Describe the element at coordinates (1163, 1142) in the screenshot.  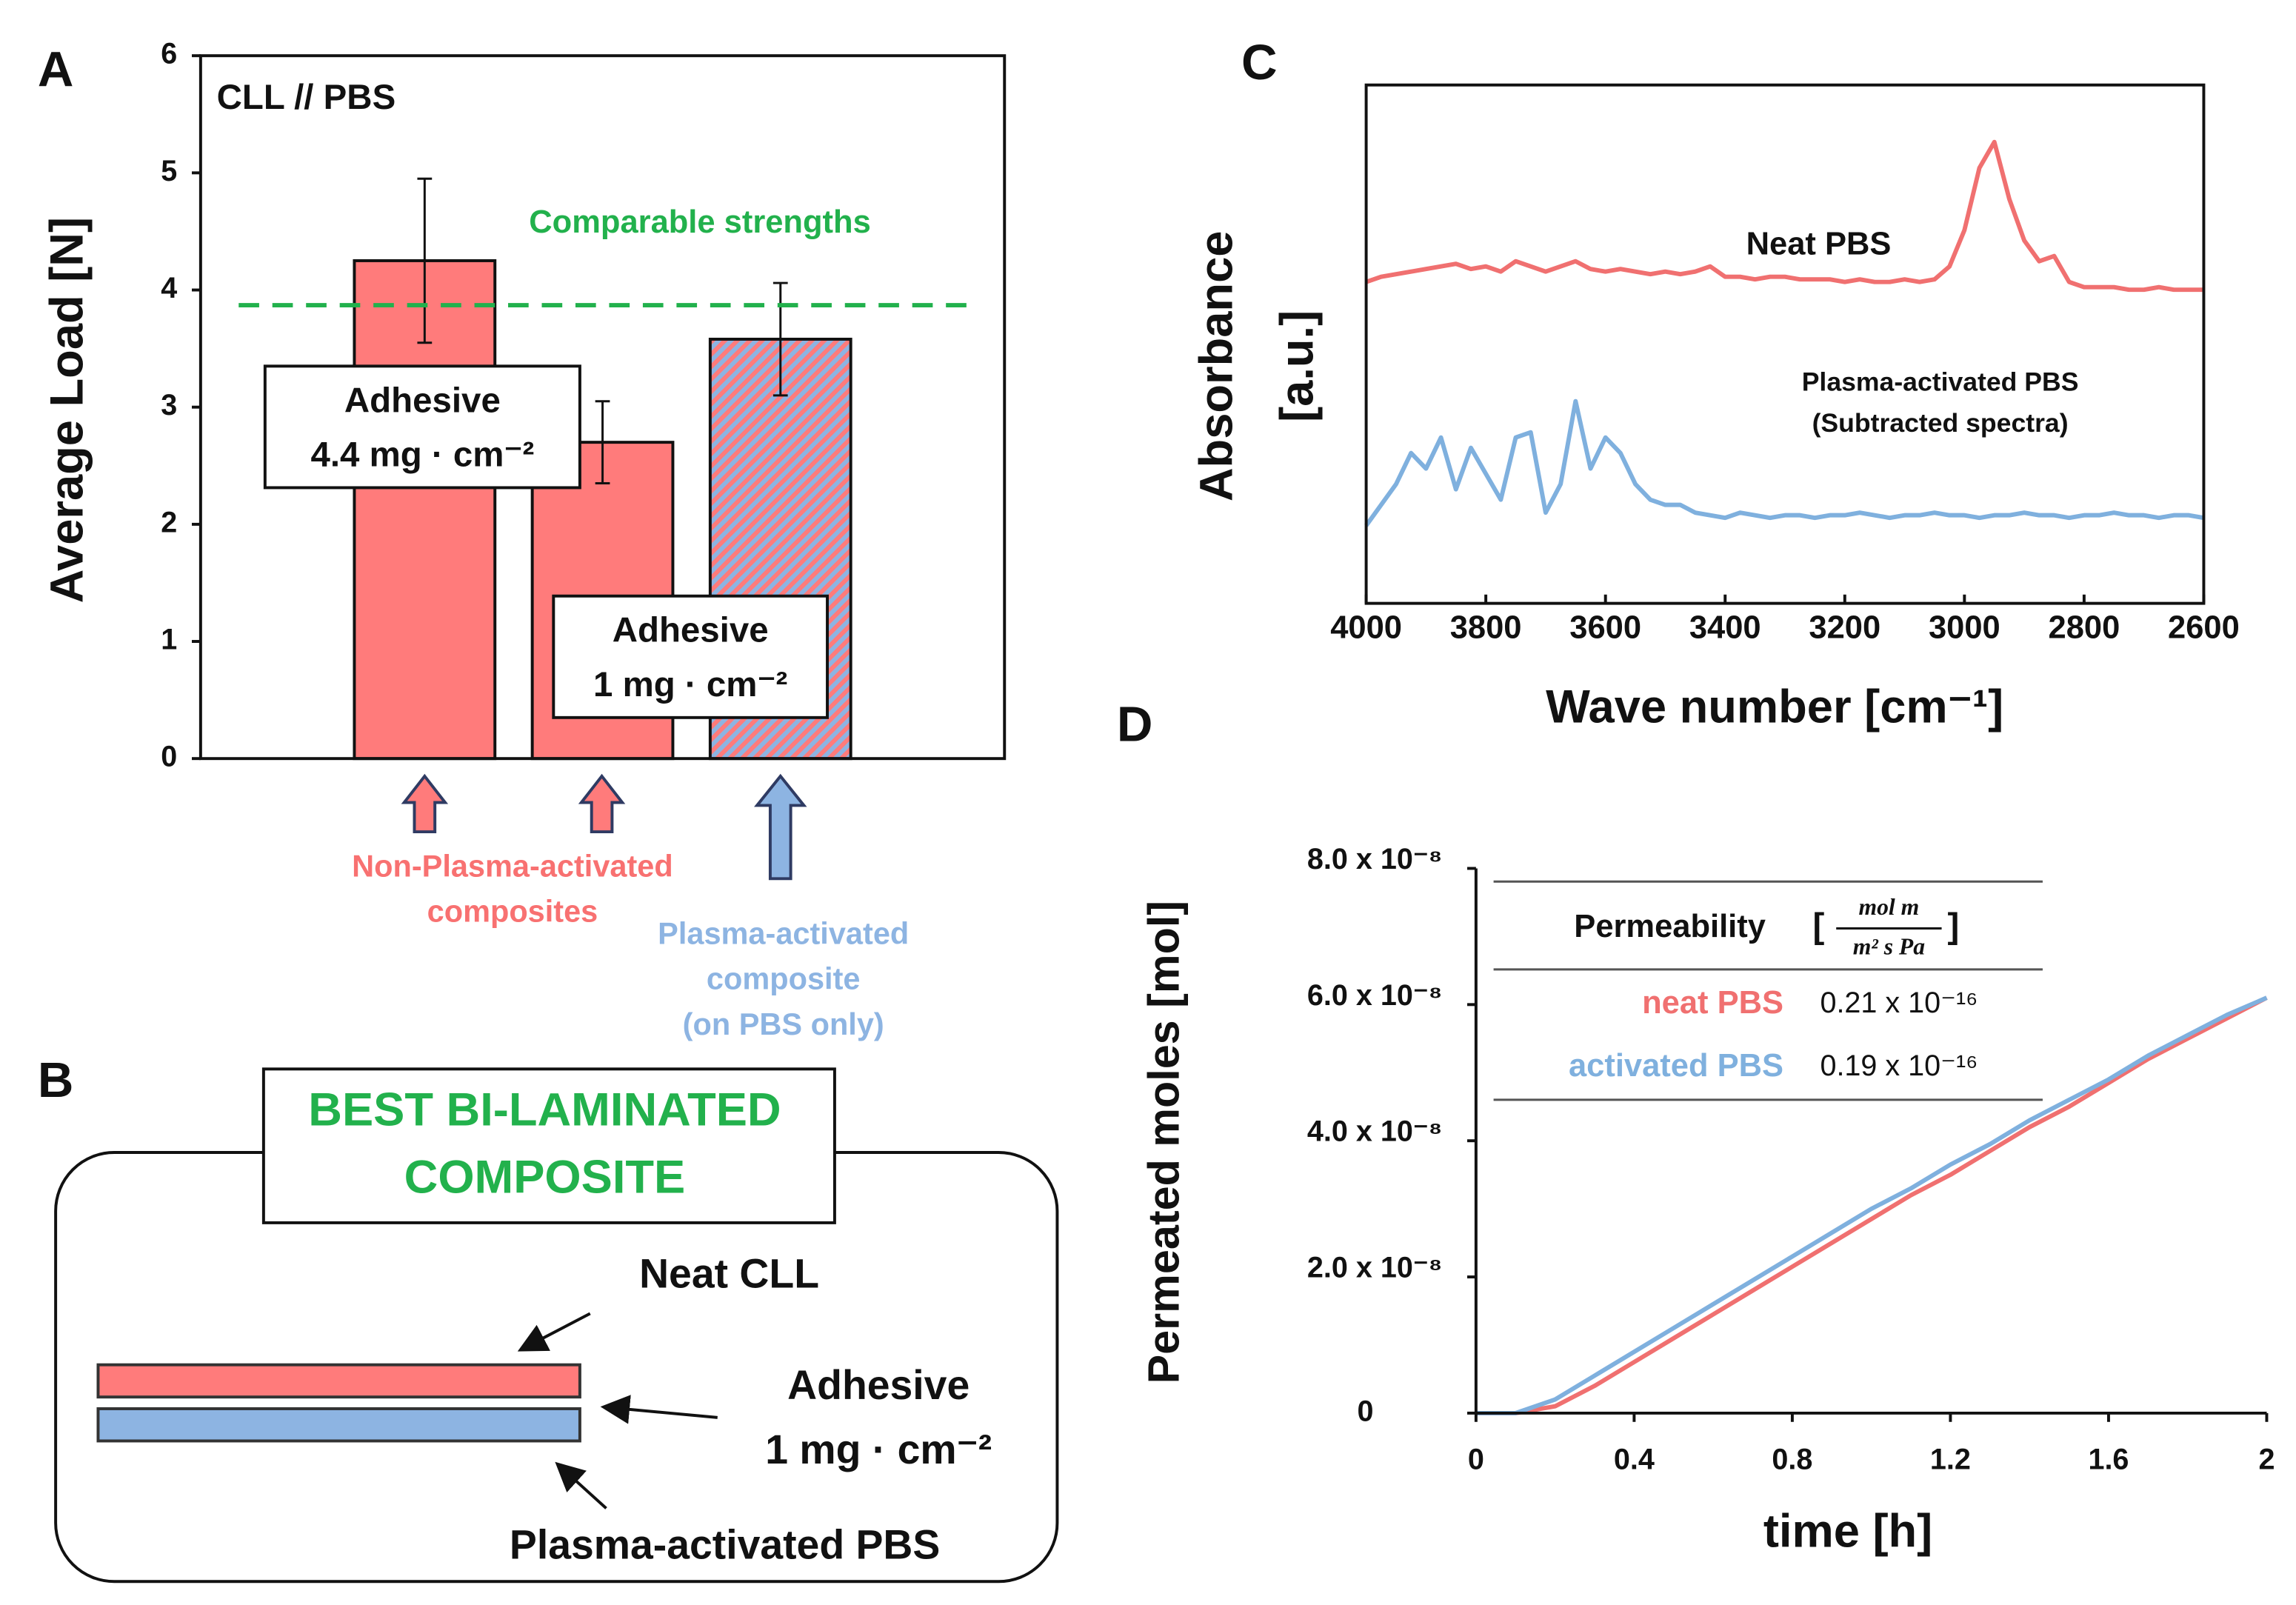
I see `y-axis-label: Permeated moles [mol]` at that location.